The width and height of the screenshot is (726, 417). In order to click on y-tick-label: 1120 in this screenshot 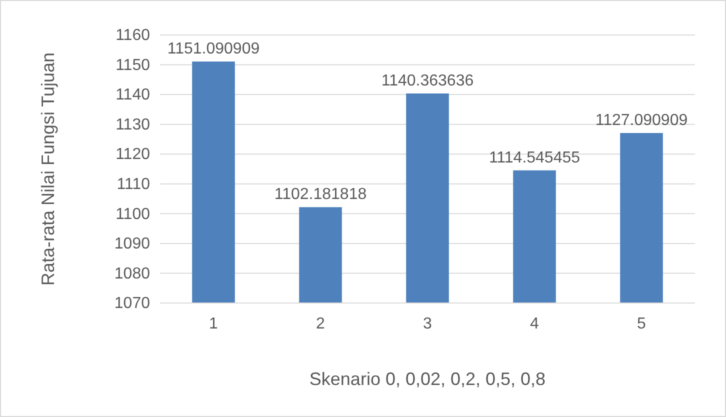, I will do `click(133, 155)`.